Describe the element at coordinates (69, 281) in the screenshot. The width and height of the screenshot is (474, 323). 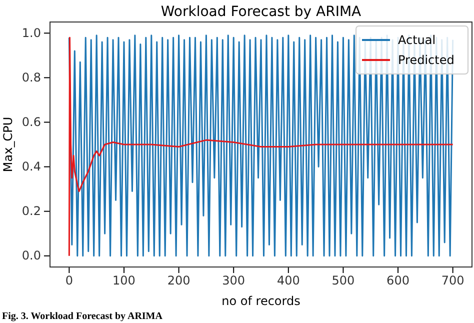
I see `x-tick-label: 0` at that location.